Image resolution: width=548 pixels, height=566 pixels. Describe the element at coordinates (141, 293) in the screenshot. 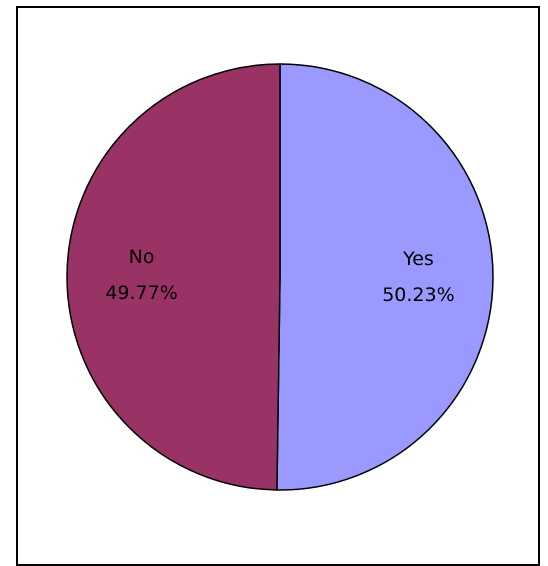

I see `slice-percent-no: 49.77%` at that location.